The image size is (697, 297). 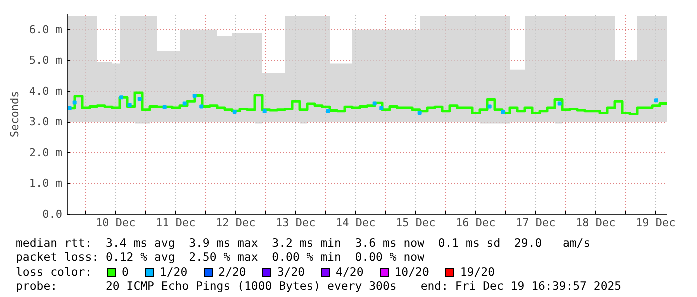 I want to click on x-tick-label: 10 Dec, so click(x=116, y=223).